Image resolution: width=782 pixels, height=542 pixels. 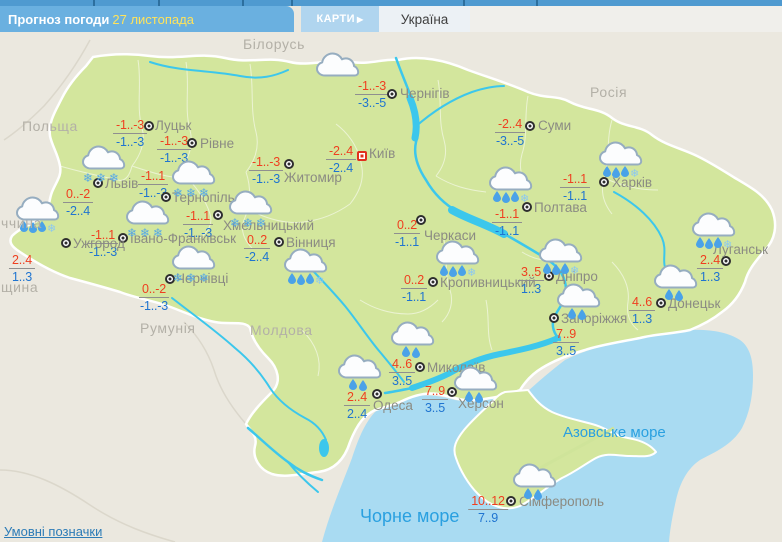 I want to click on city-label: Кропивницький, so click(x=488, y=282).